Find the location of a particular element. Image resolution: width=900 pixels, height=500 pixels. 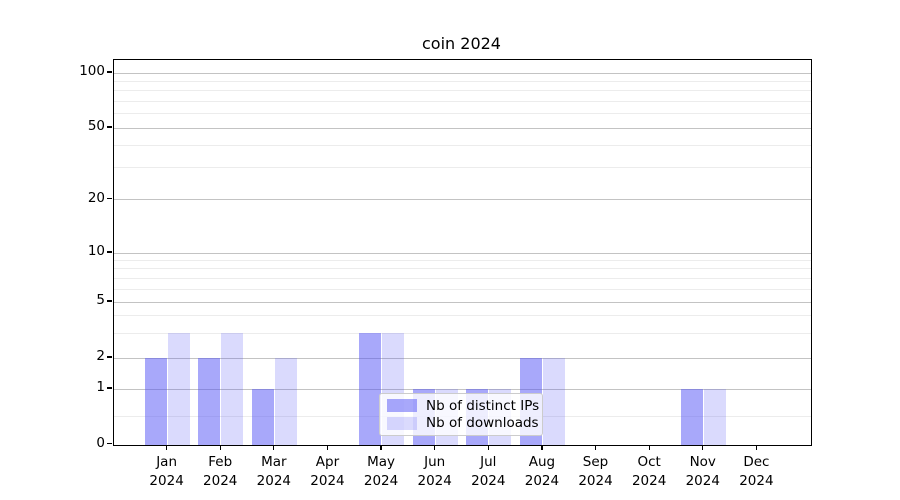

bar-downloads-jan is located at coordinates (178, 389).